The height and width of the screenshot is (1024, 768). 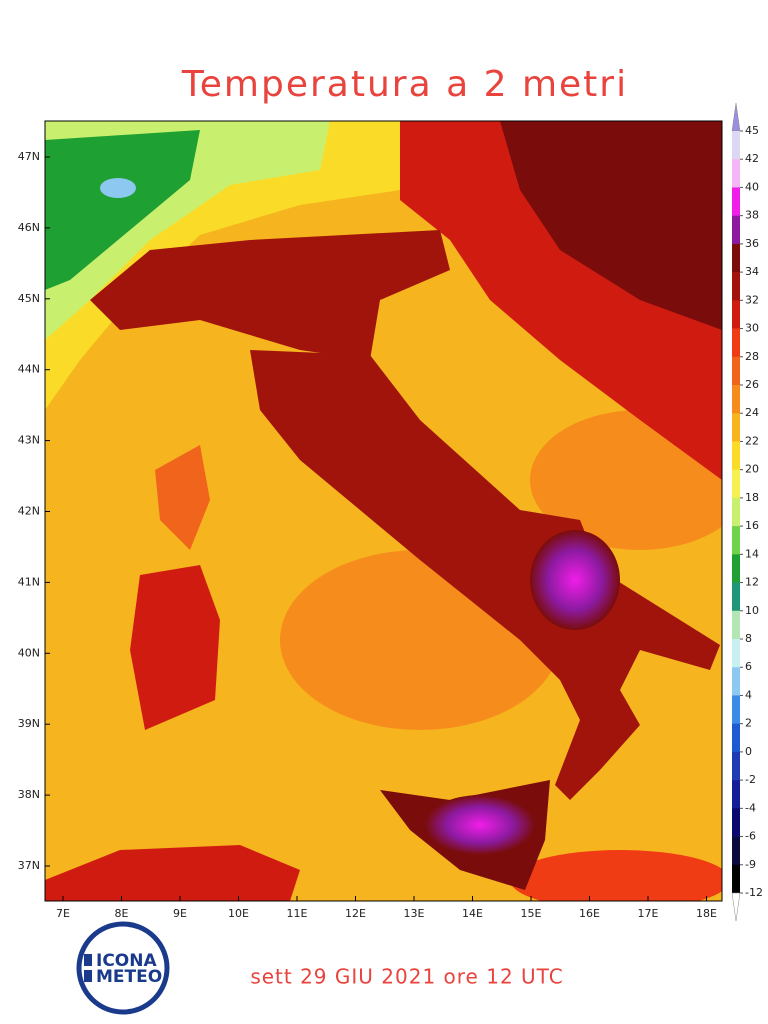 What do you see at coordinates (752, 215) in the screenshot?
I see `colorbar-label: 38` at bounding box center [752, 215].